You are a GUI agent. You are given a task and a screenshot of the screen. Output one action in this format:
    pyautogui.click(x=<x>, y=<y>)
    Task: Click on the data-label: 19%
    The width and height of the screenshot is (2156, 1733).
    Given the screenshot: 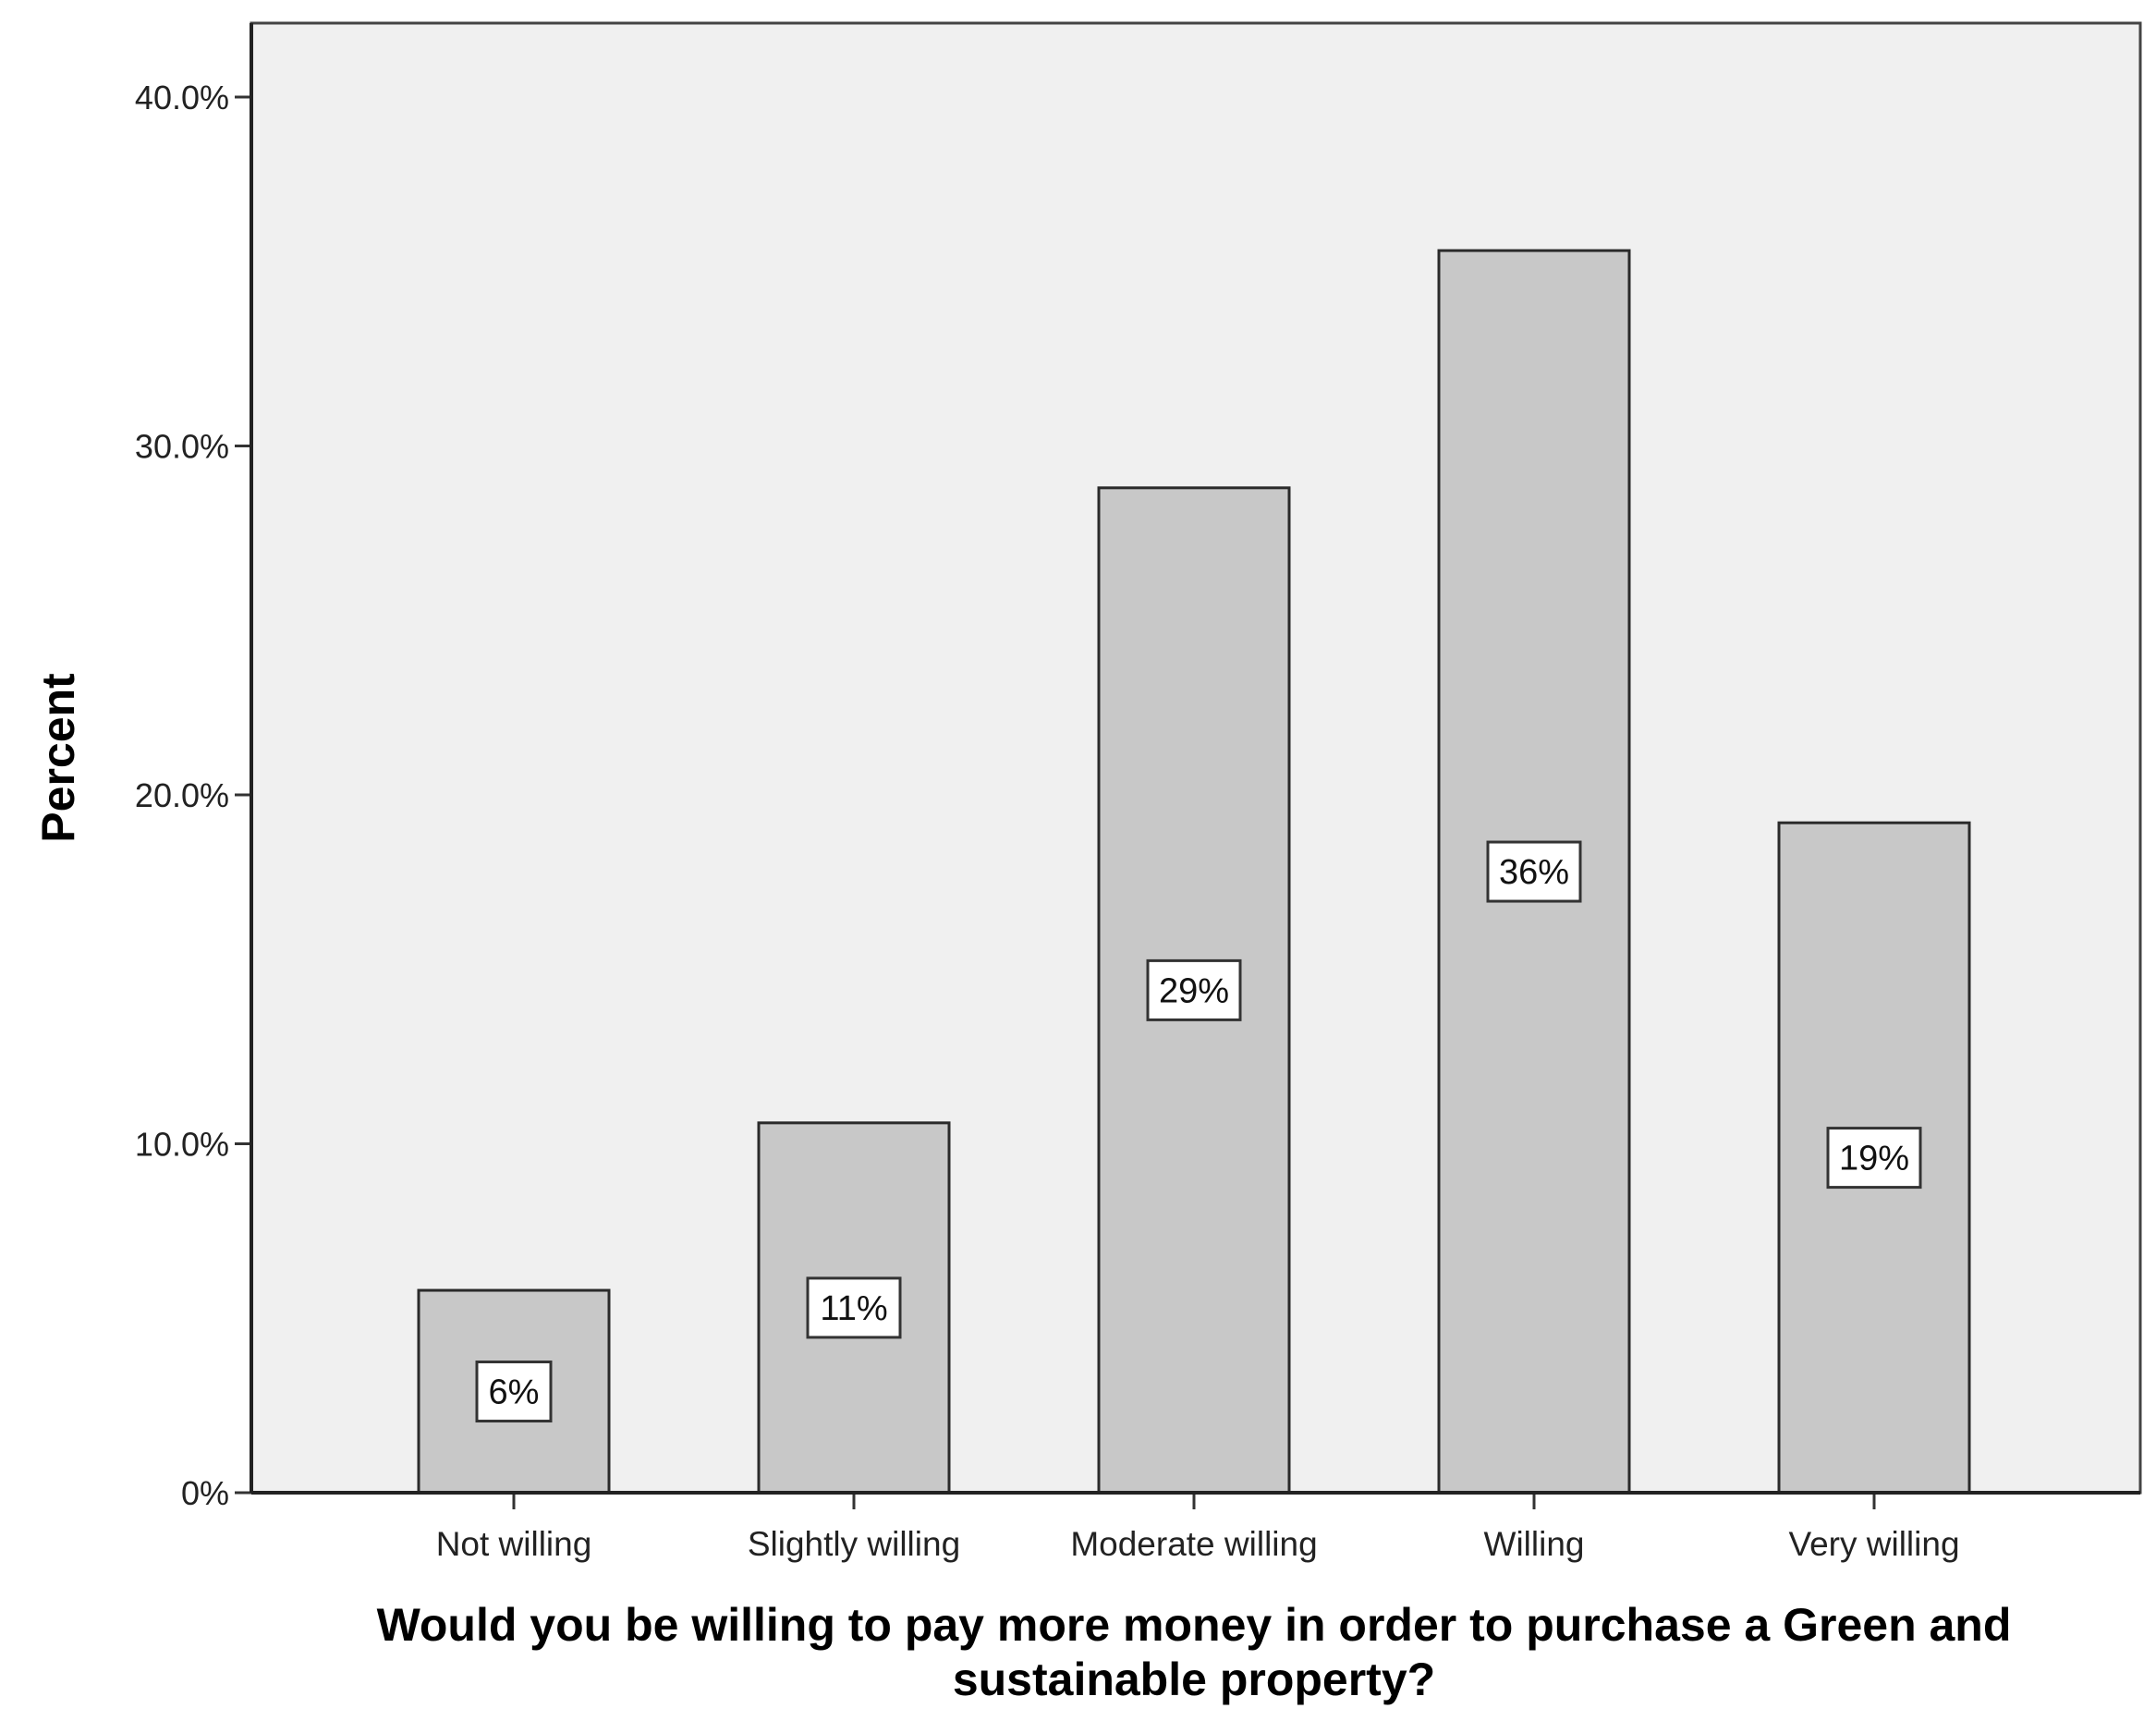 What is the action you would take?
    pyautogui.click(x=1874, y=1159)
    